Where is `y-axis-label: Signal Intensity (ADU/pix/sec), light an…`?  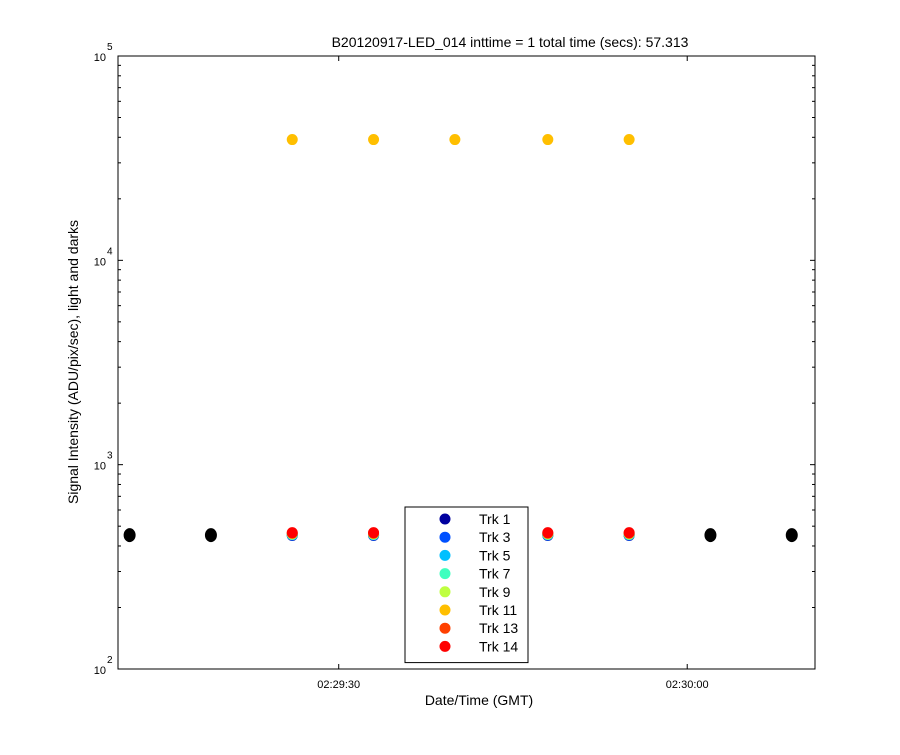
y-axis-label: Signal Intensity (ADU/pix/sec), light an… is located at coordinates (73, 362).